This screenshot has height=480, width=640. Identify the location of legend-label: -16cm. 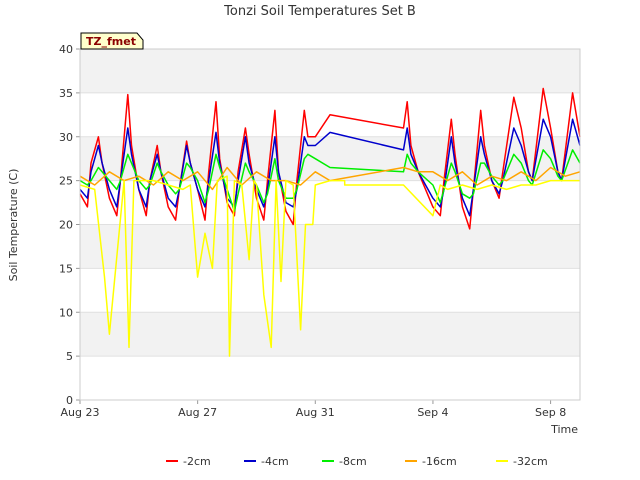
(439, 461).